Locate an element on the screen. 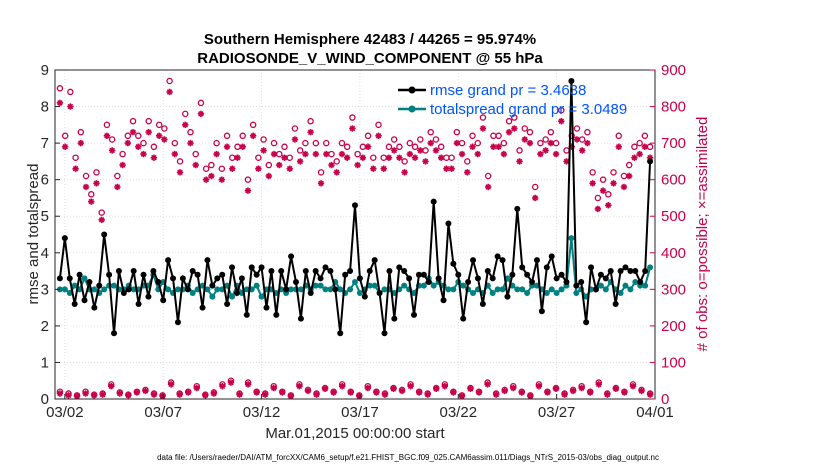 The image size is (830, 470). legend-rmse-label: rmse grand pr = 3.4638 is located at coordinates (508, 90).